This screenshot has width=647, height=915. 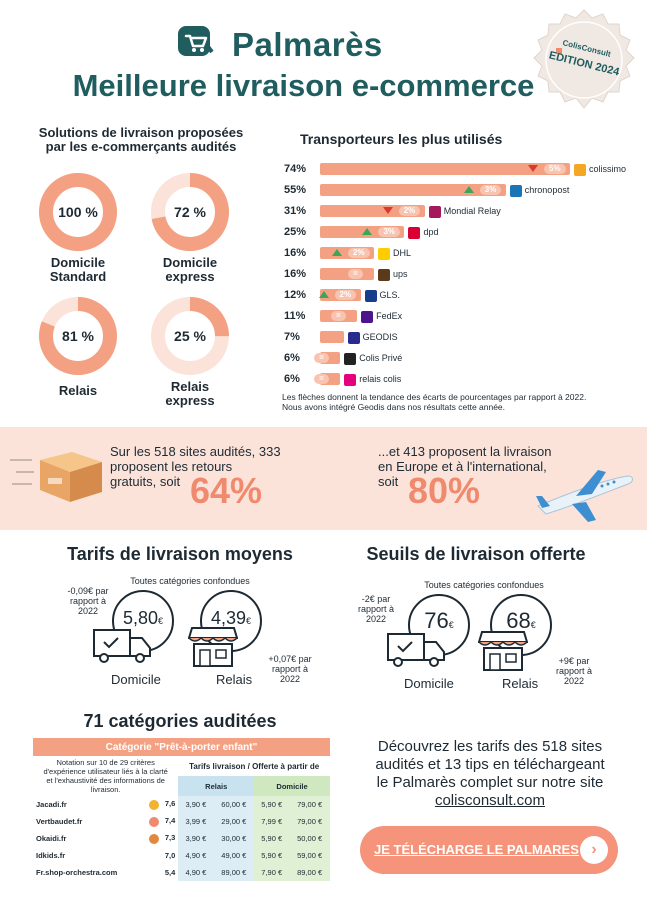 What do you see at coordinates (105, 789) in the screenshot?
I see `table-note-line4: livraison.` at bounding box center [105, 789].